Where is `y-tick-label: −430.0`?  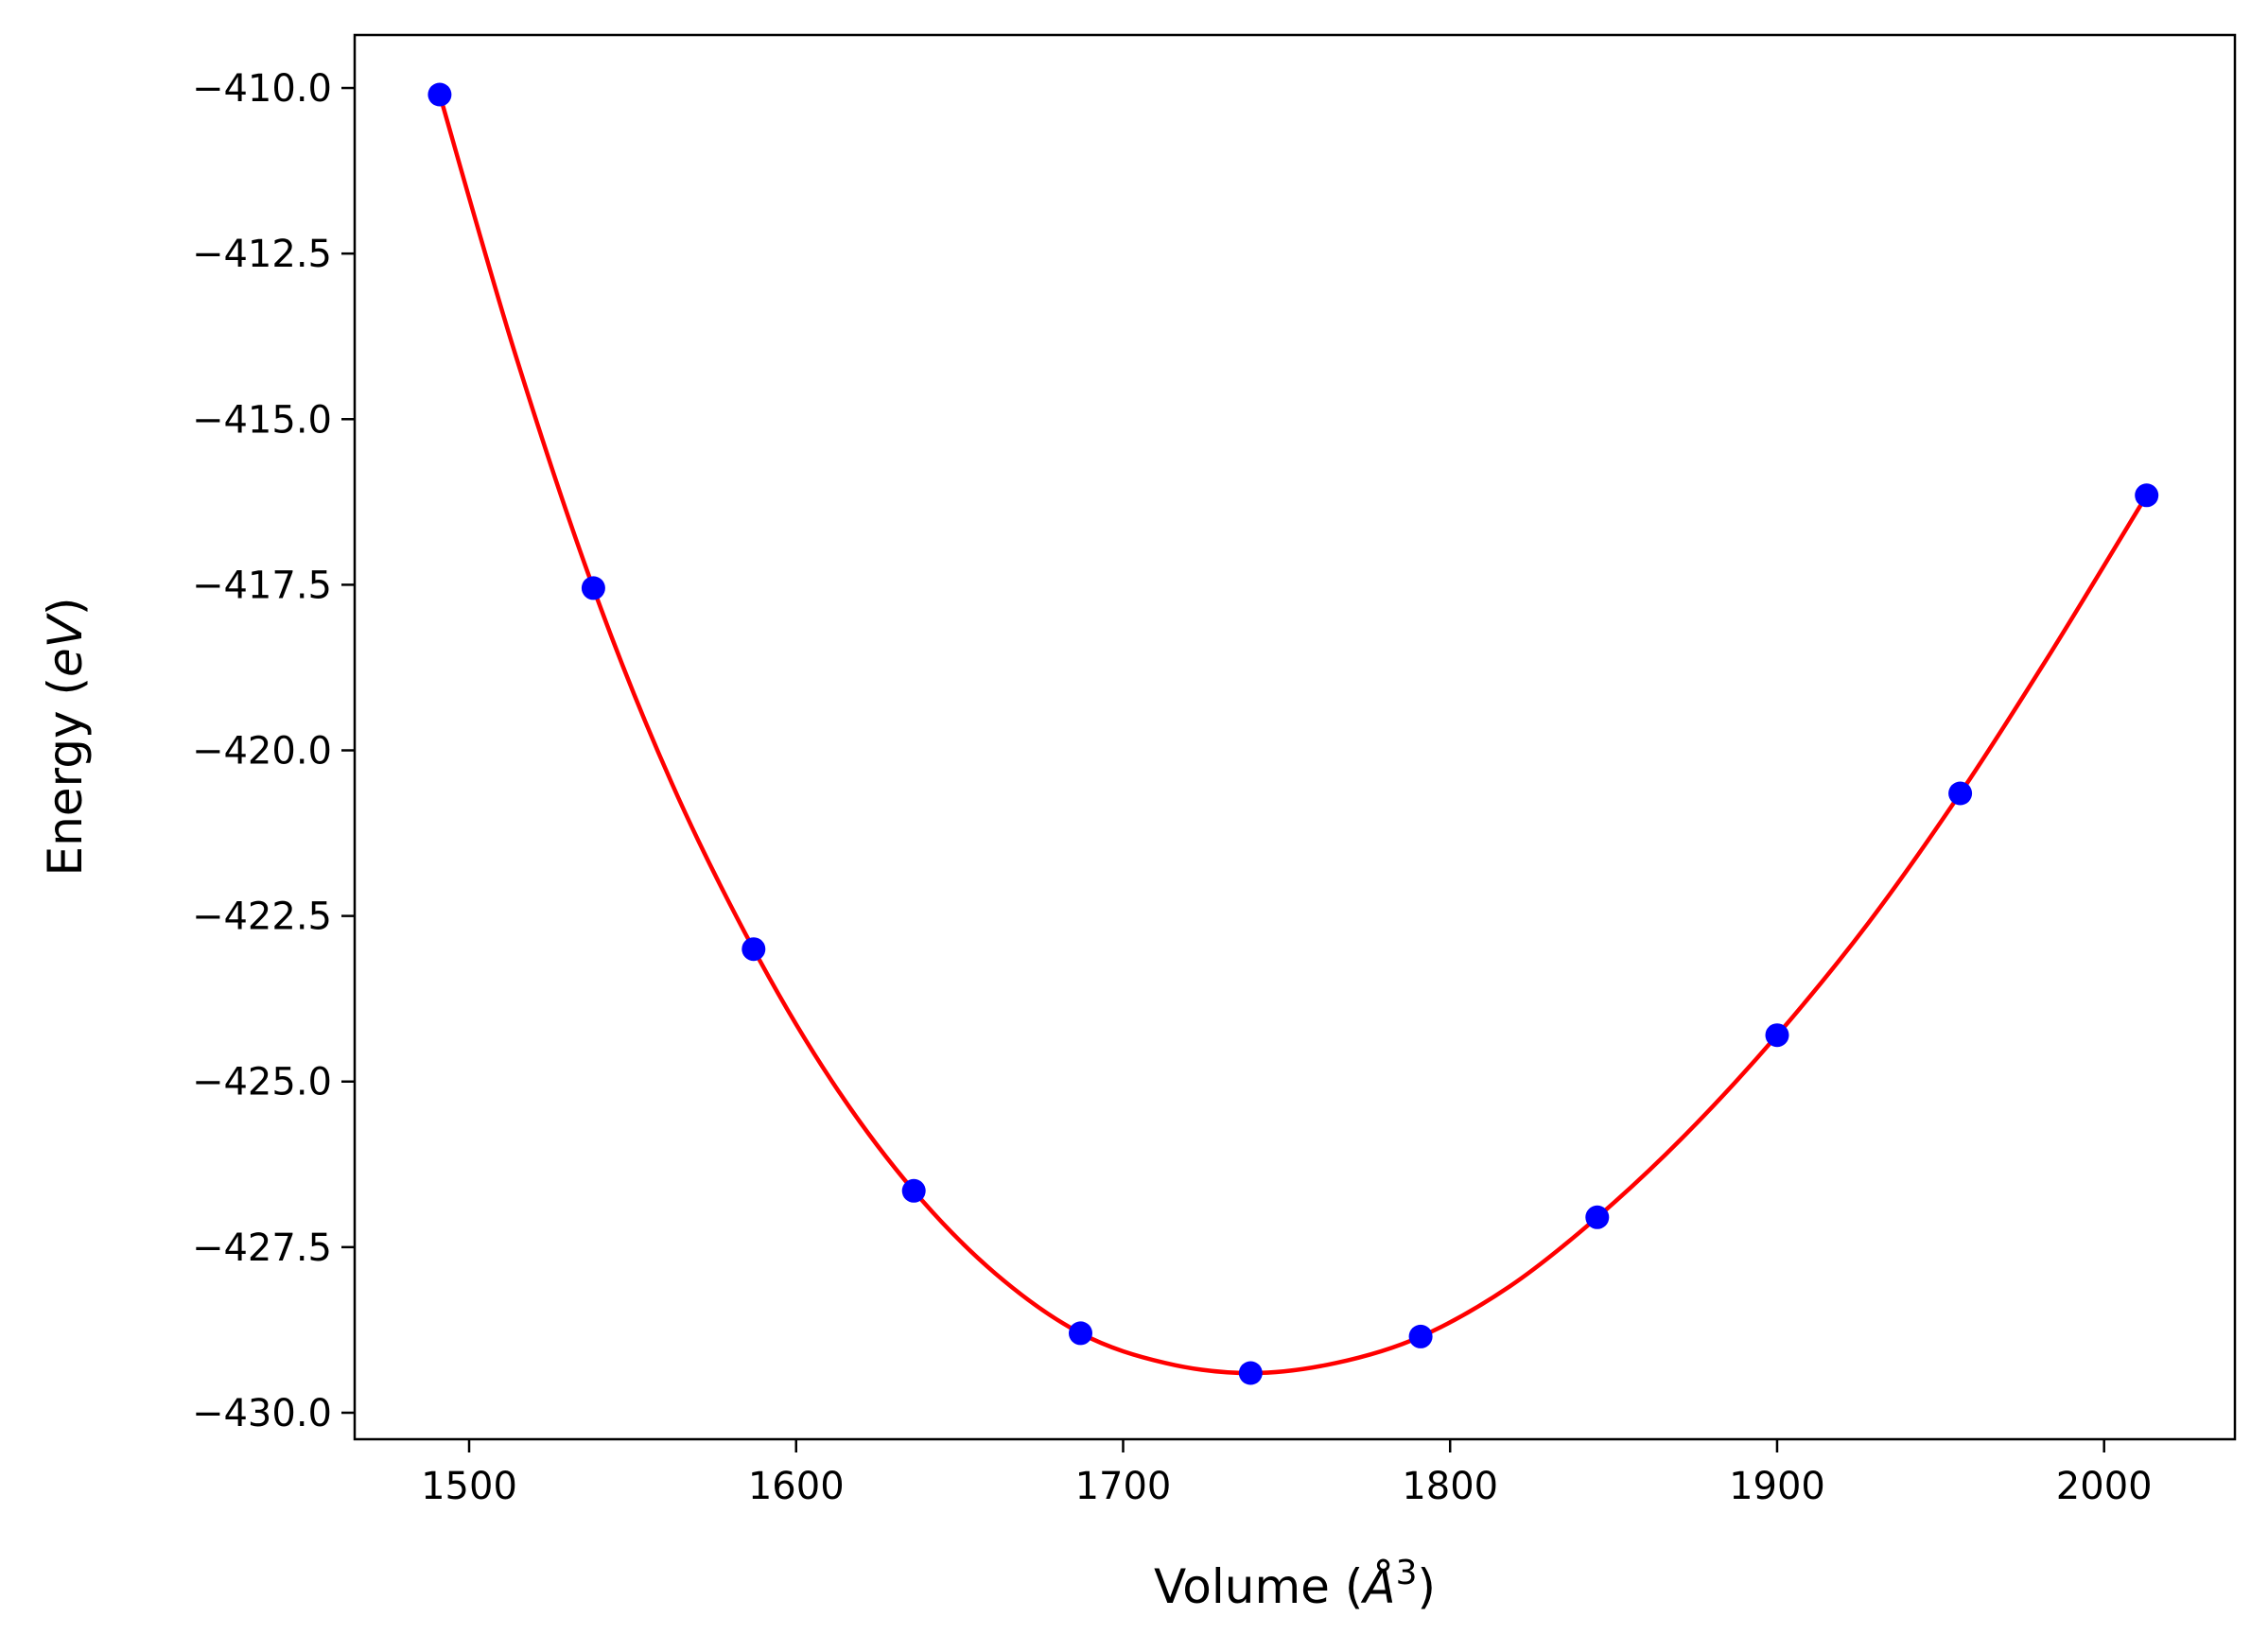
y-tick-label: −430.0 is located at coordinates (262, 1414).